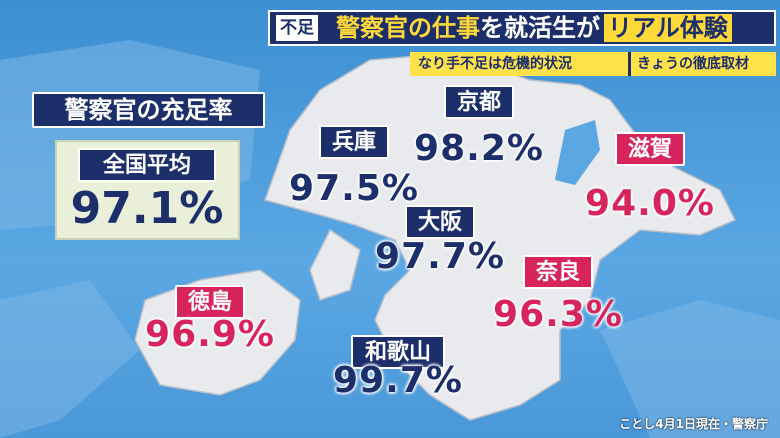 This screenshot has width=780, height=438. What do you see at coordinates (354, 142) in the screenshot?
I see `region-name: 兵庫` at bounding box center [354, 142].